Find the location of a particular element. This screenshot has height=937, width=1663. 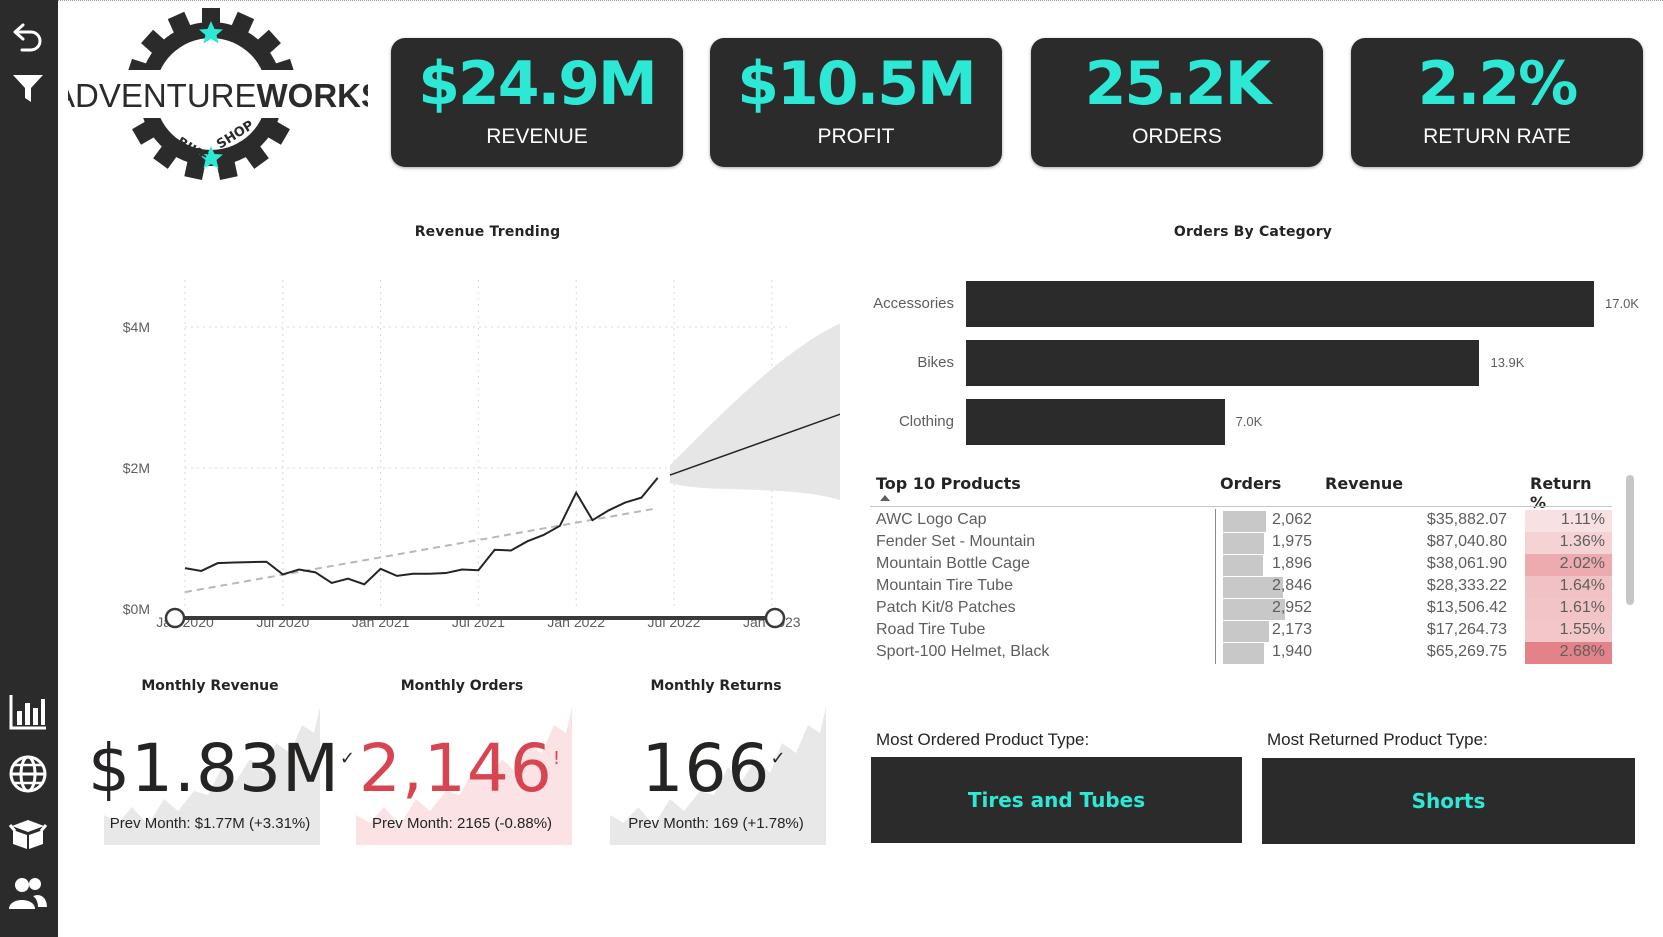

logo-word-bold: WORKS is located at coordinates (312, 95).